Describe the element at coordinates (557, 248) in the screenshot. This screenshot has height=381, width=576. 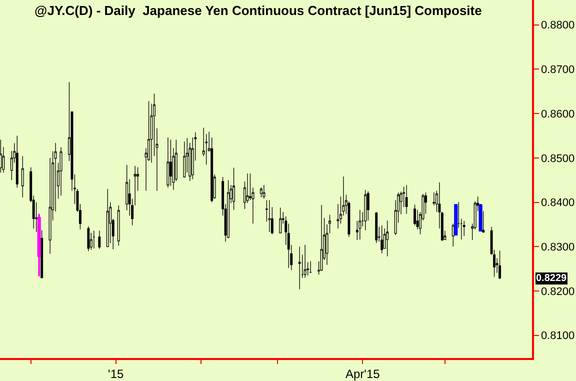
I see `y-tick-label: 0.8300` at that location.